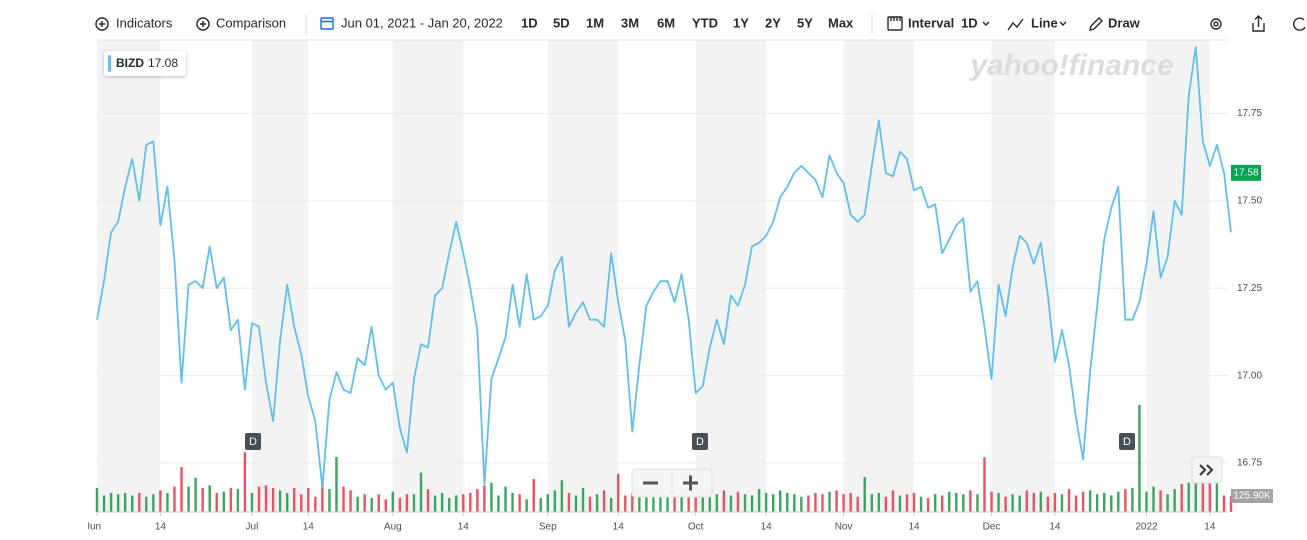  What do you see at coordinates (1096, 24) in the screenshot?
I see `draw-icon` at bounding box center [1096, 24].